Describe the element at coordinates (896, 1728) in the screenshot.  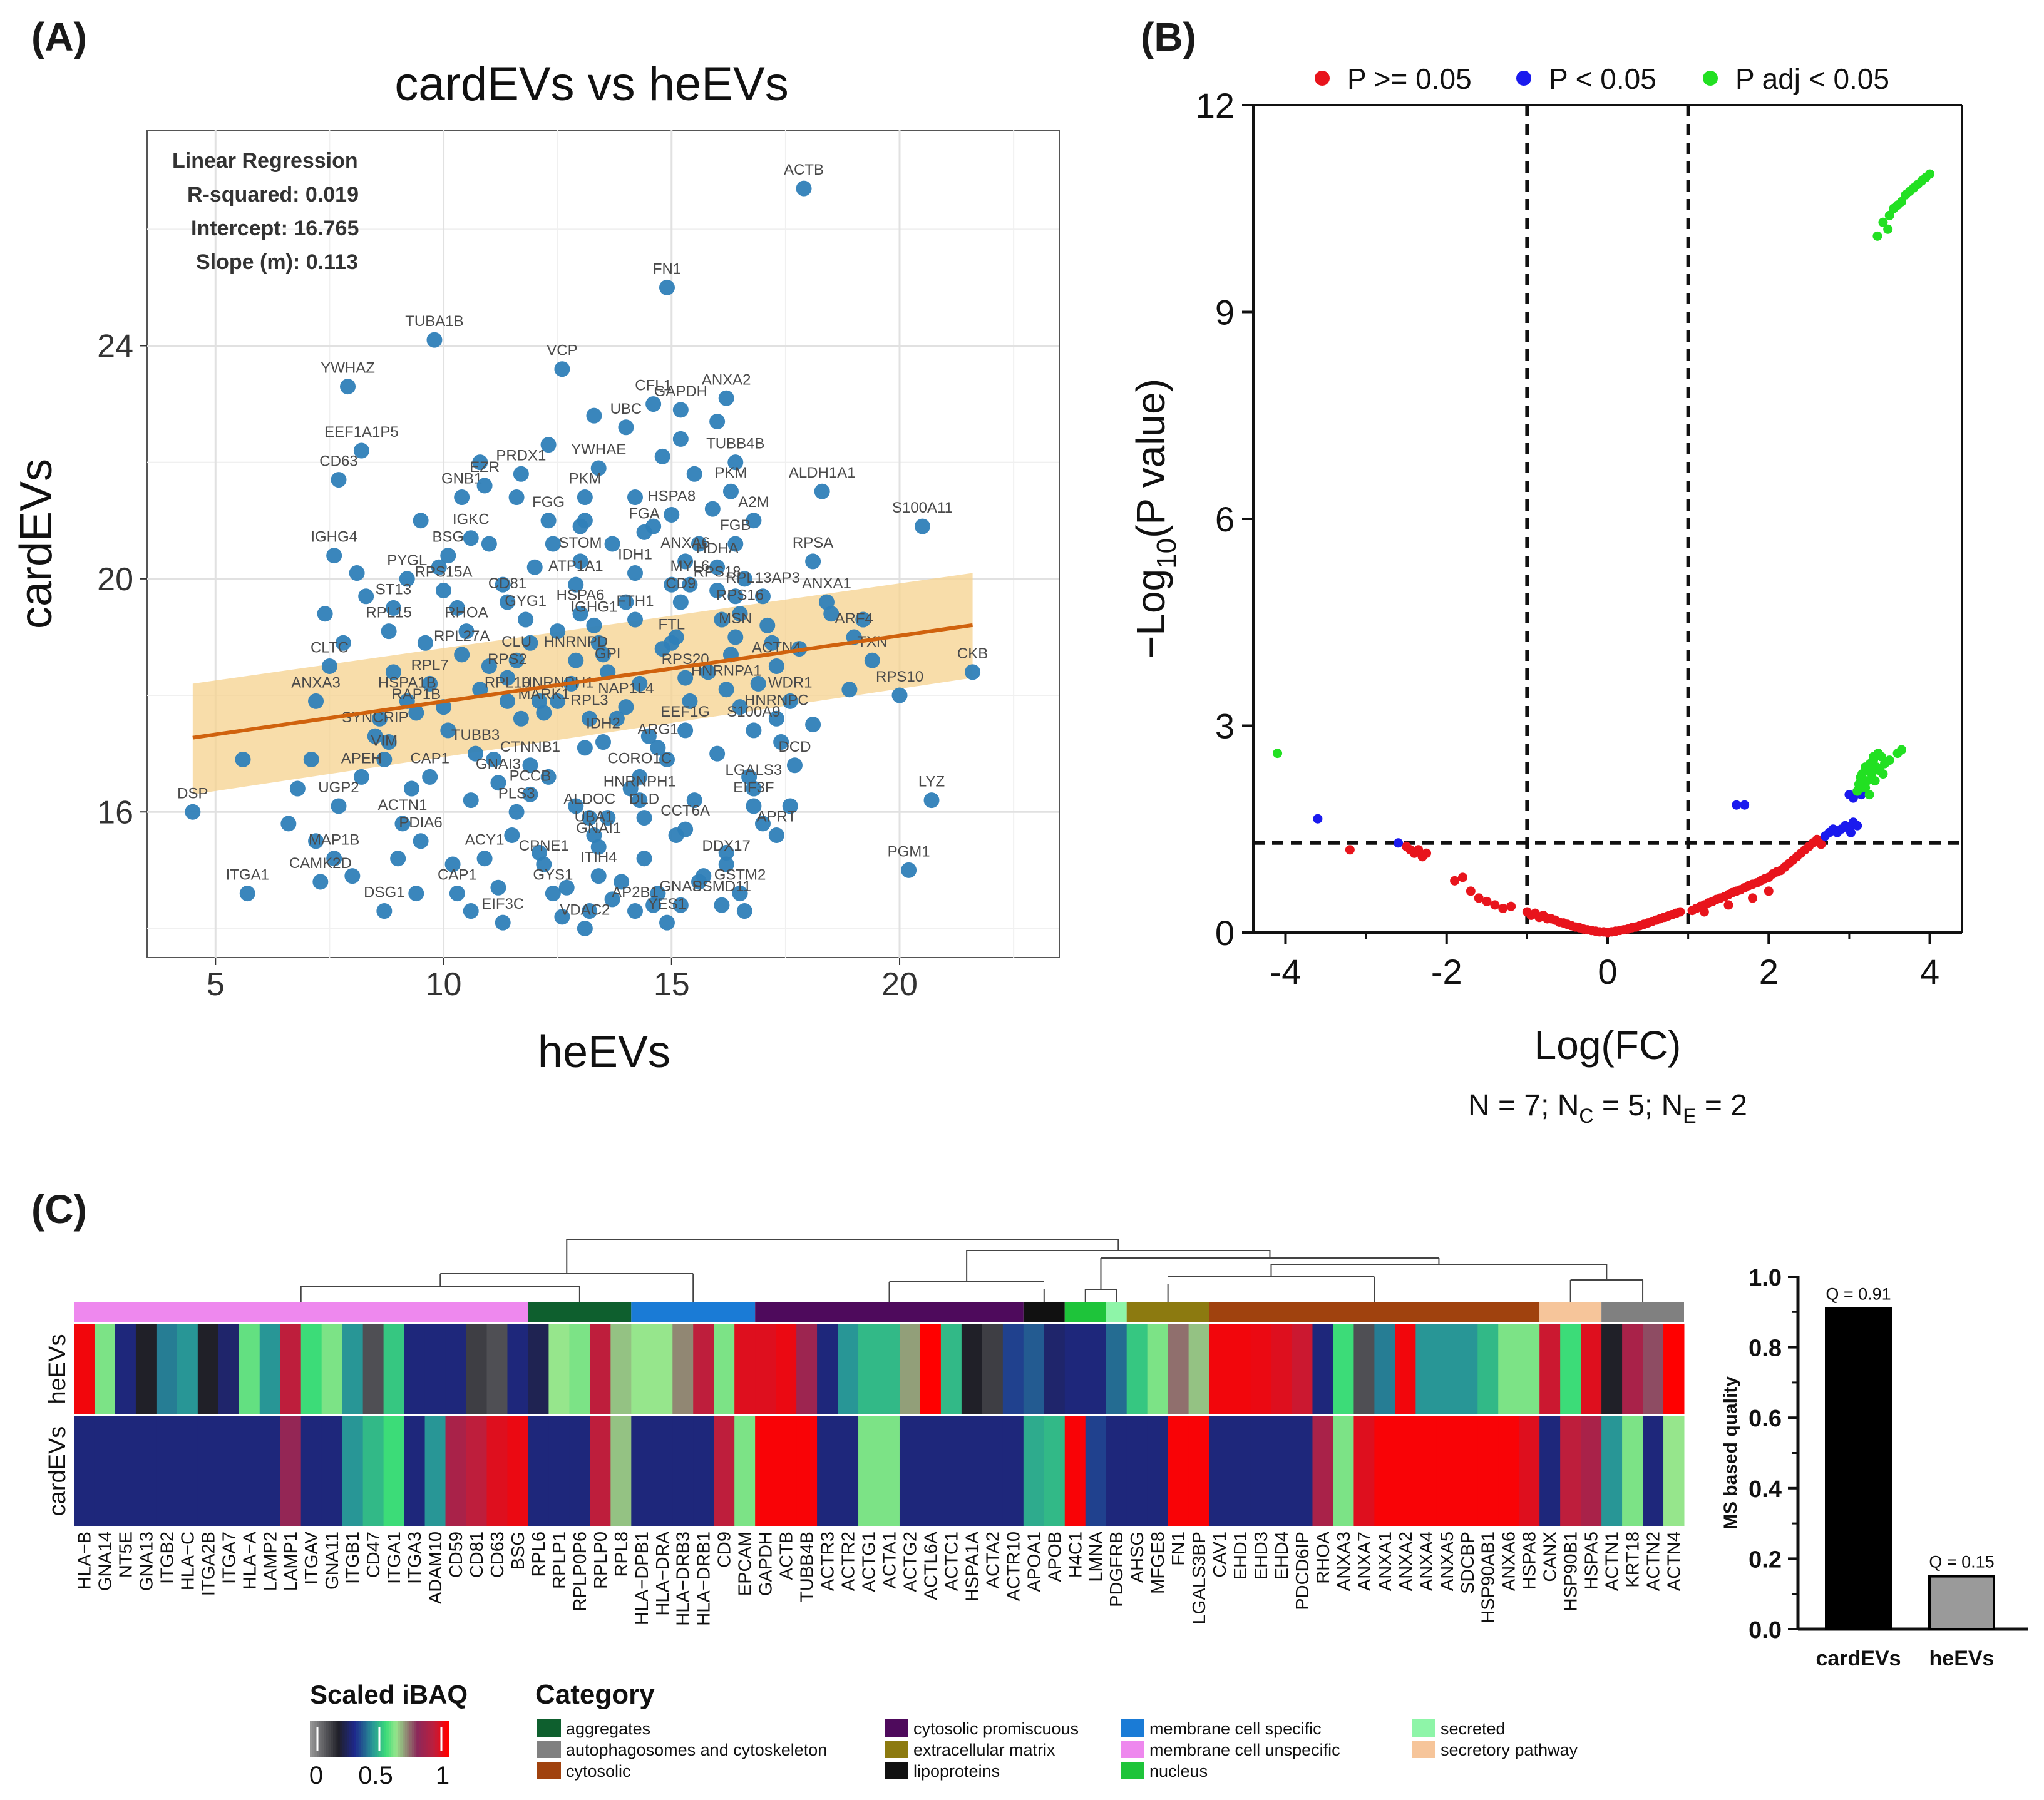
I see `category-legend-swatch` at that location.